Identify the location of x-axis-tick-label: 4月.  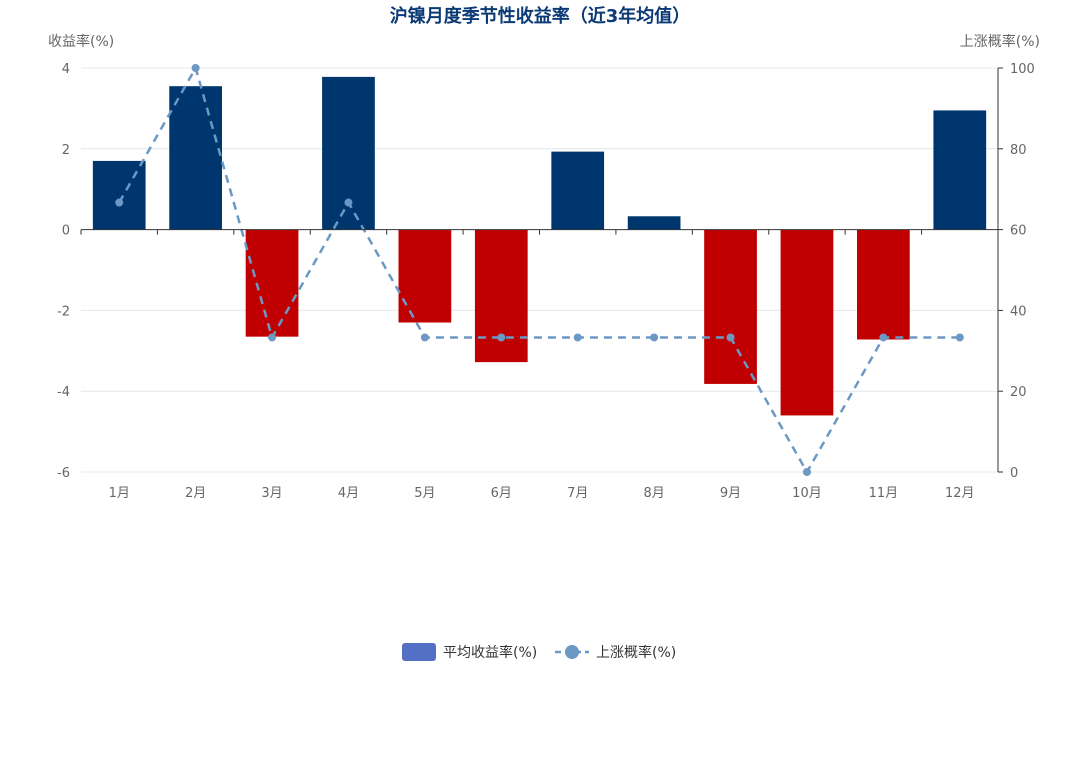
(348, 493).